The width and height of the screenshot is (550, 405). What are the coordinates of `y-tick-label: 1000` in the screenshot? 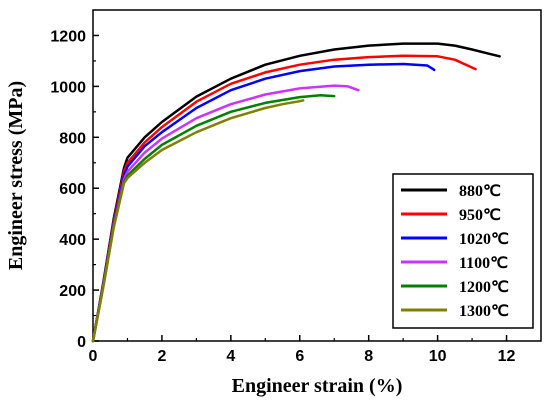 It's located at (68, 87).